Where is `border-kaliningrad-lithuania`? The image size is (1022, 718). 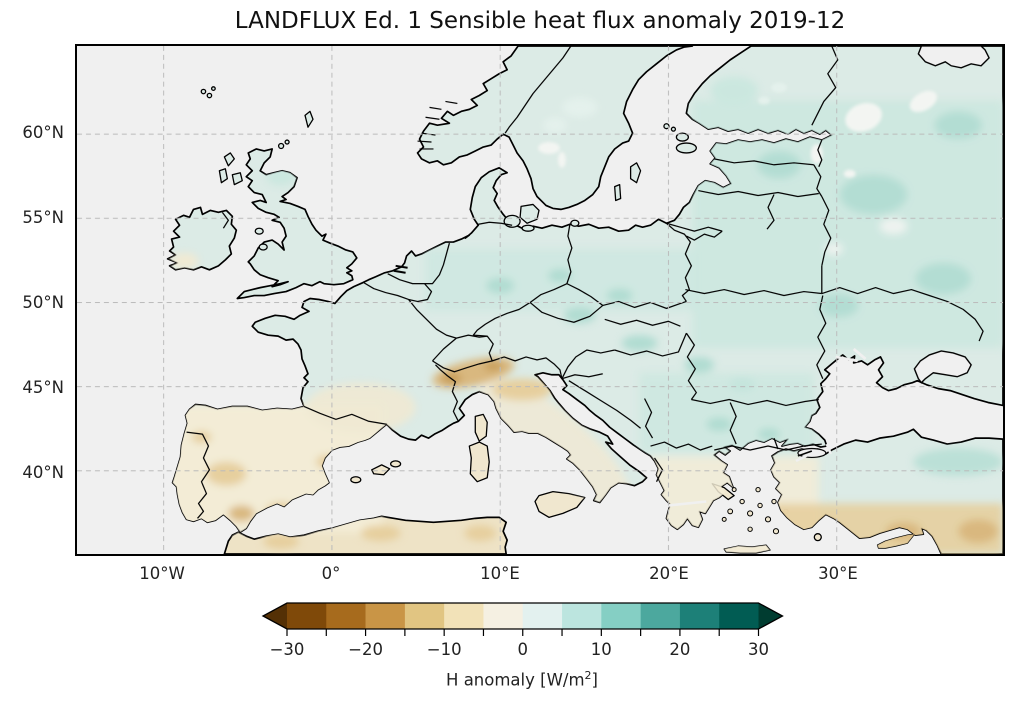 border-kaliningrad-lithuania is located at coordinates (694, 231).